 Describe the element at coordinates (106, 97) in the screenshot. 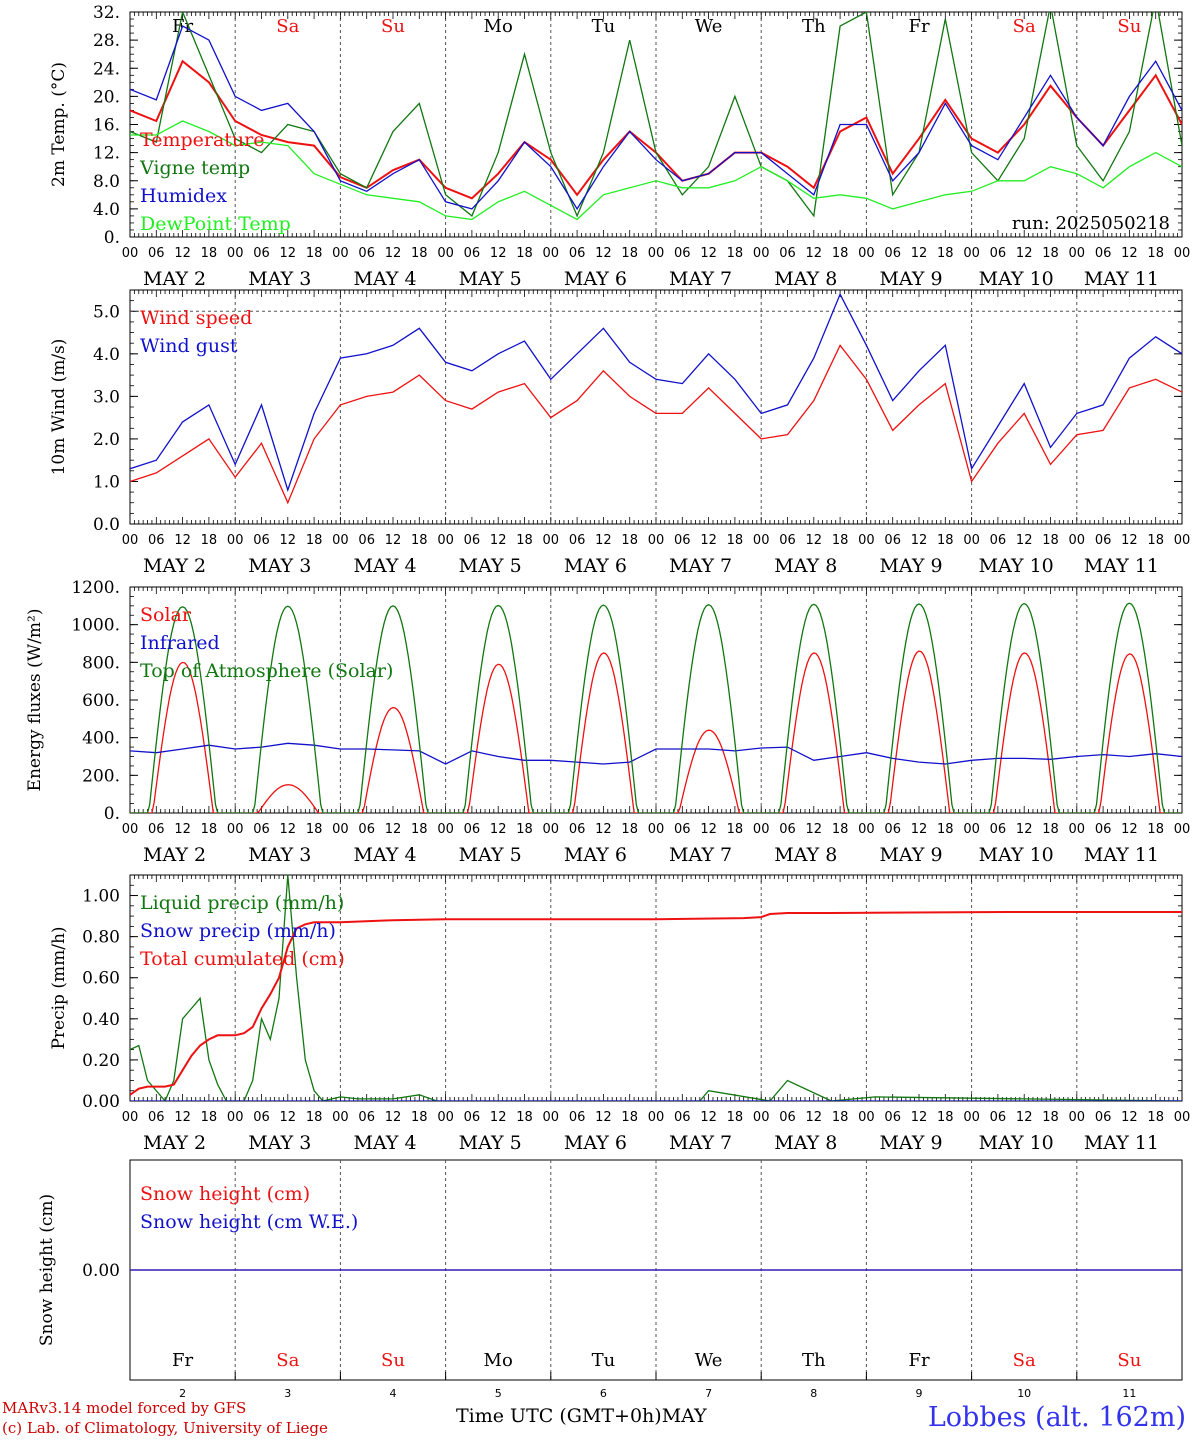

I see `y-tick-label: 20.` at that location.